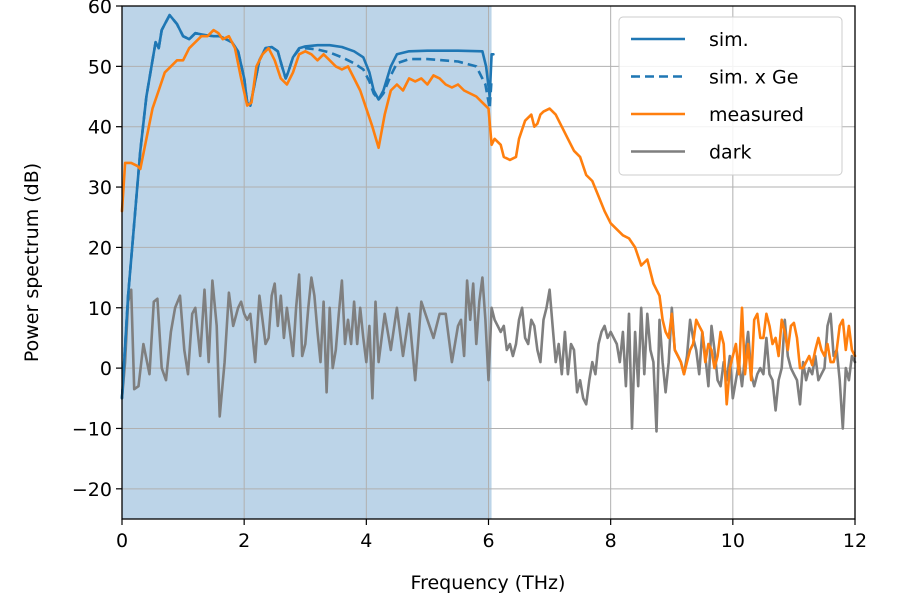 Image resolution: width=900 pixels, height=600 pixels. I want to click on x-tick-label: 2, so click(244, 541).